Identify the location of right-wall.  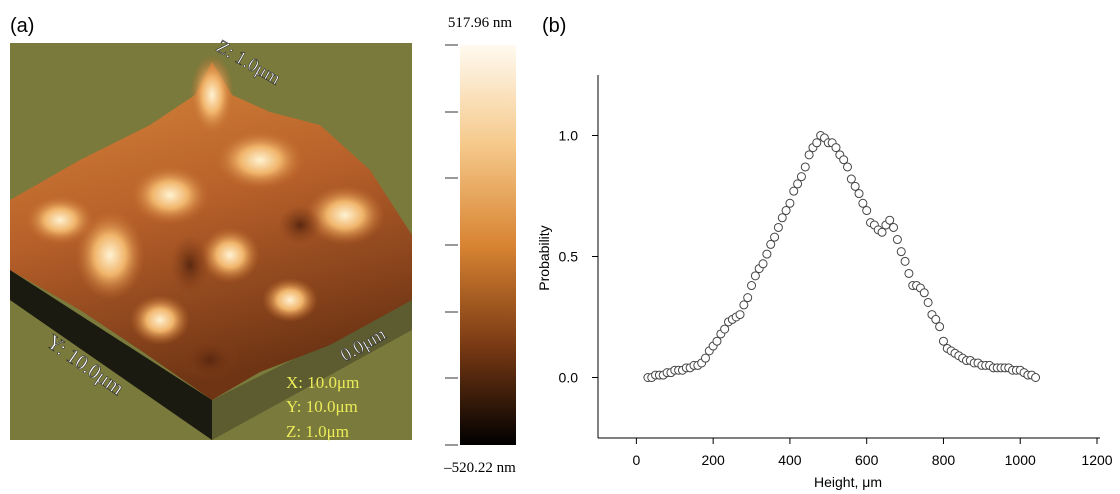
(312, 370).